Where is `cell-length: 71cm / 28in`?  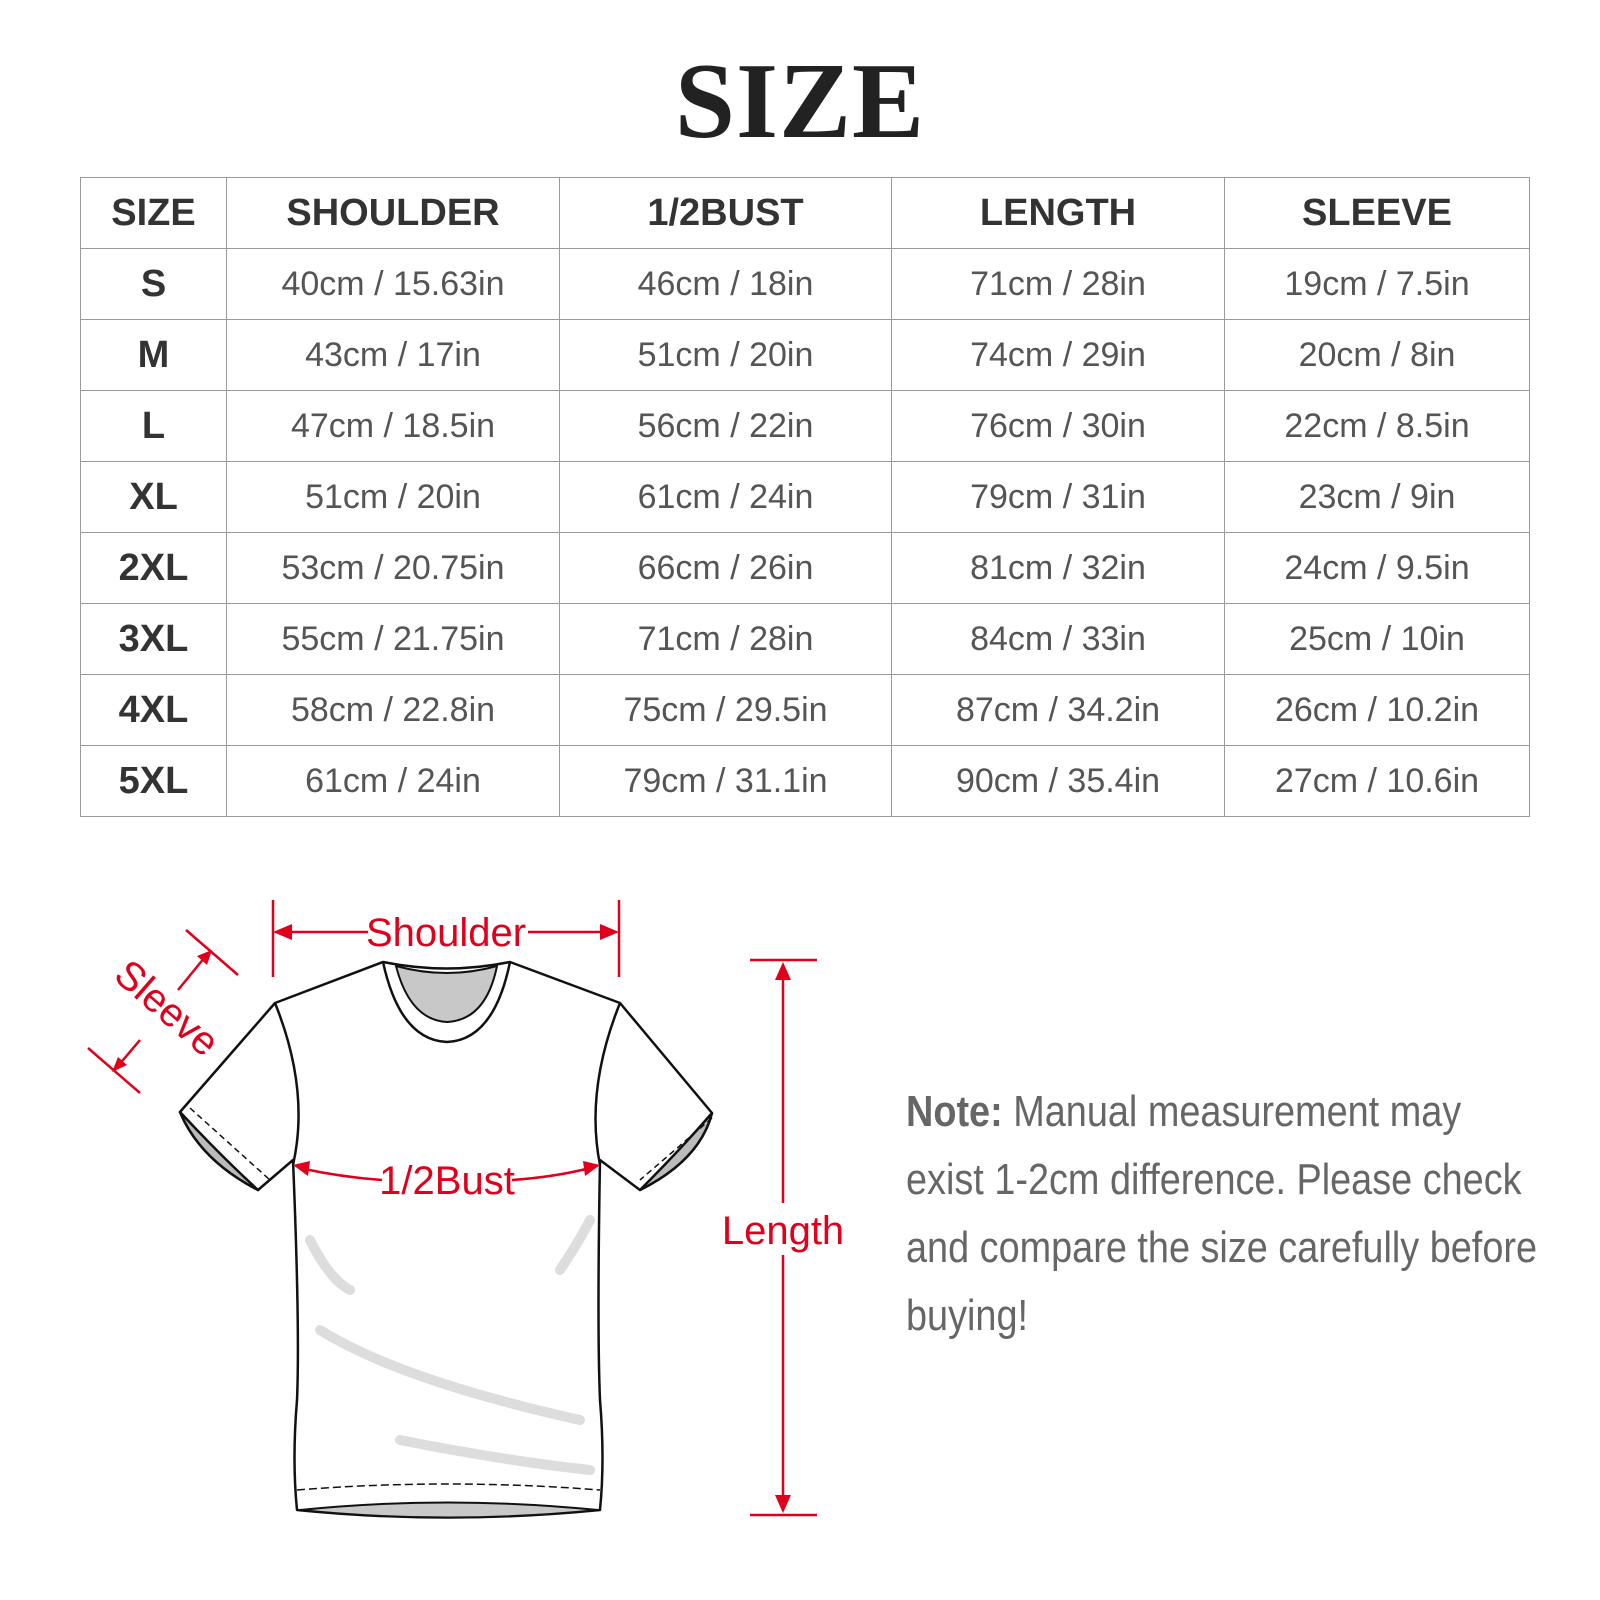 cell-length: 71cm / 28in is located at coordinates (1058, 284).